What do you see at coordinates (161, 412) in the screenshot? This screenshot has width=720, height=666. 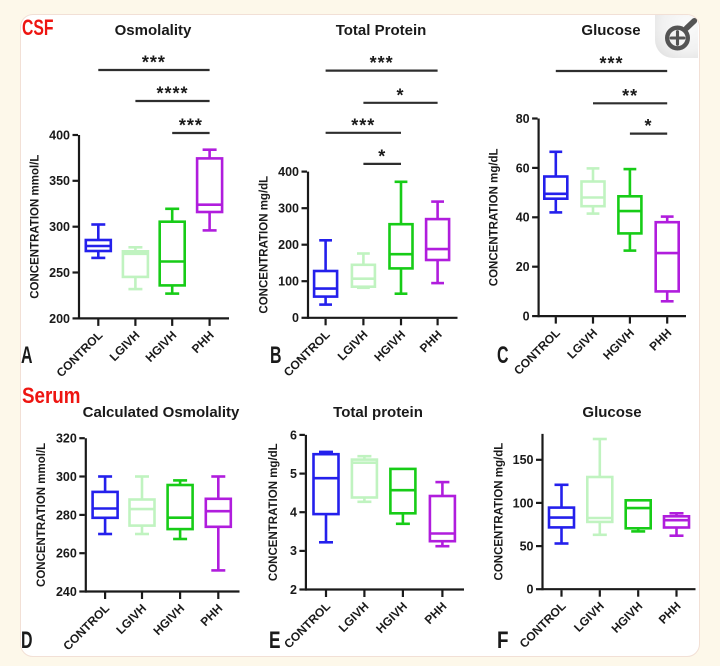 I see `svg-text: Calculated Osmolality` at bounding box center [161, 412].